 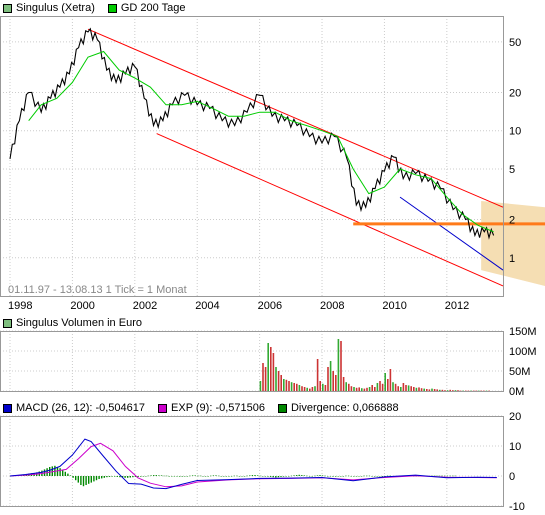 I want to click on y-tick-label: 0, so click(x=512, y=477).